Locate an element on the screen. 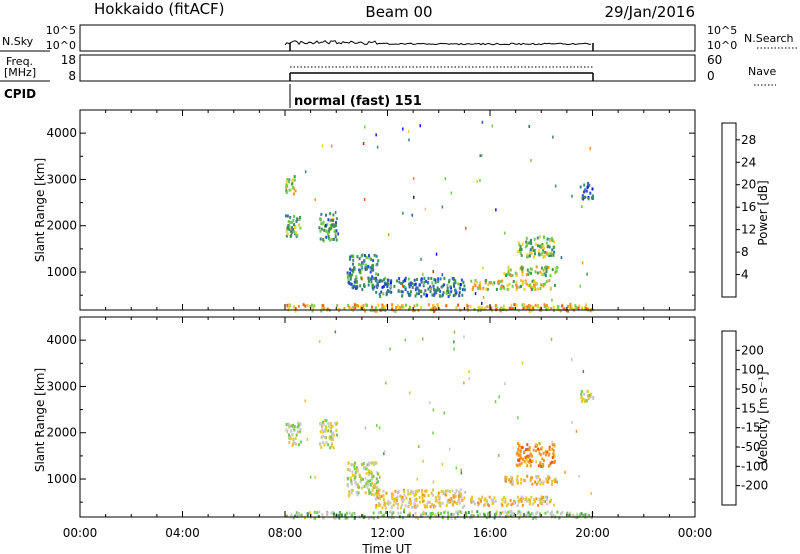  colorbar-tick-label: 200 is located at coordinates (752, 350).